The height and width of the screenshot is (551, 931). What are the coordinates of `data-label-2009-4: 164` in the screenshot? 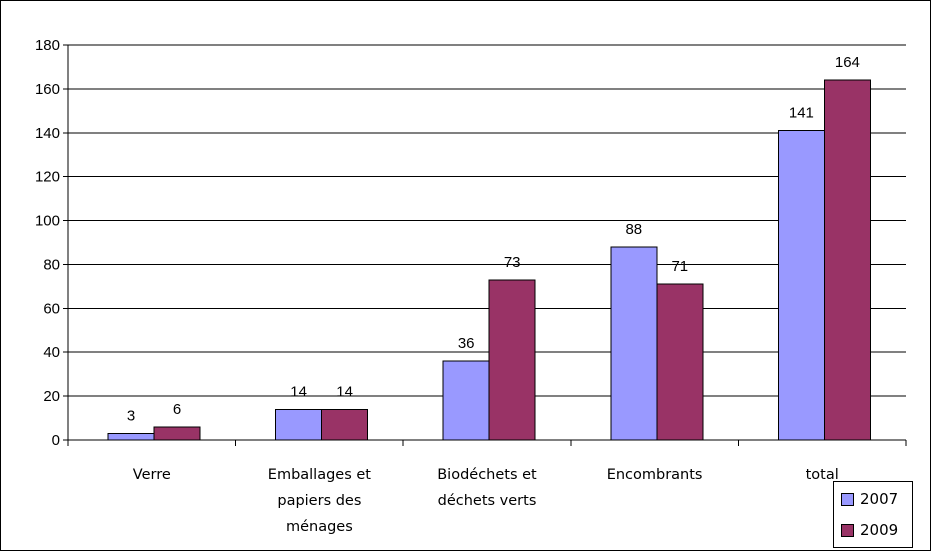 It's located at (847, 62).